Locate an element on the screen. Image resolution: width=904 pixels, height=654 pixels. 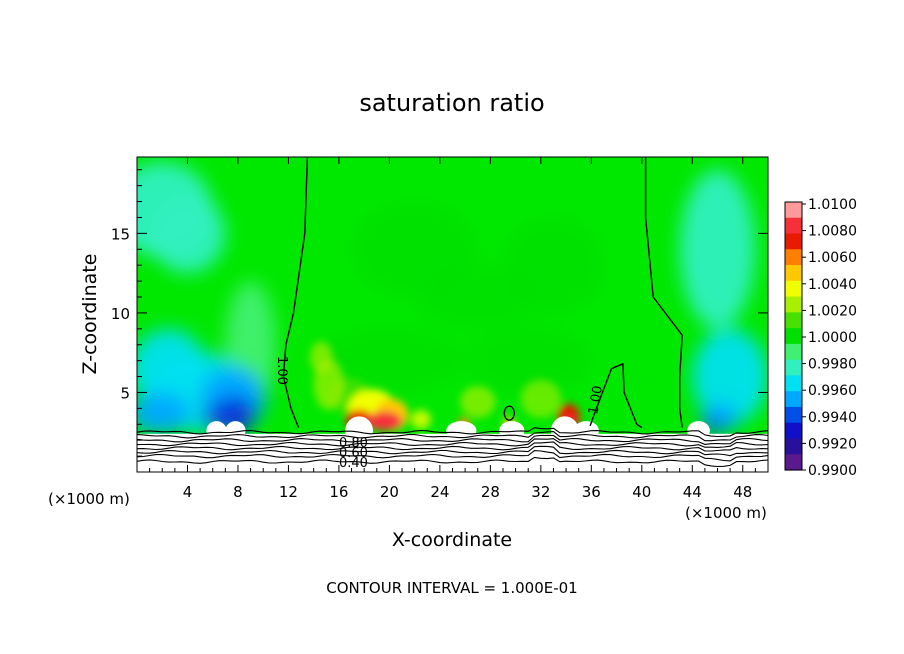
chart-title: saturation ratio is located at coordinates (451, 103).